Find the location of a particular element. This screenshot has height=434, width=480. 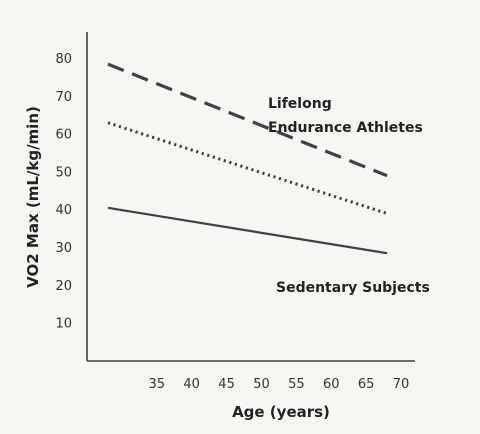

x-tick-label-35: 35 is located at coordinates (157, 384).